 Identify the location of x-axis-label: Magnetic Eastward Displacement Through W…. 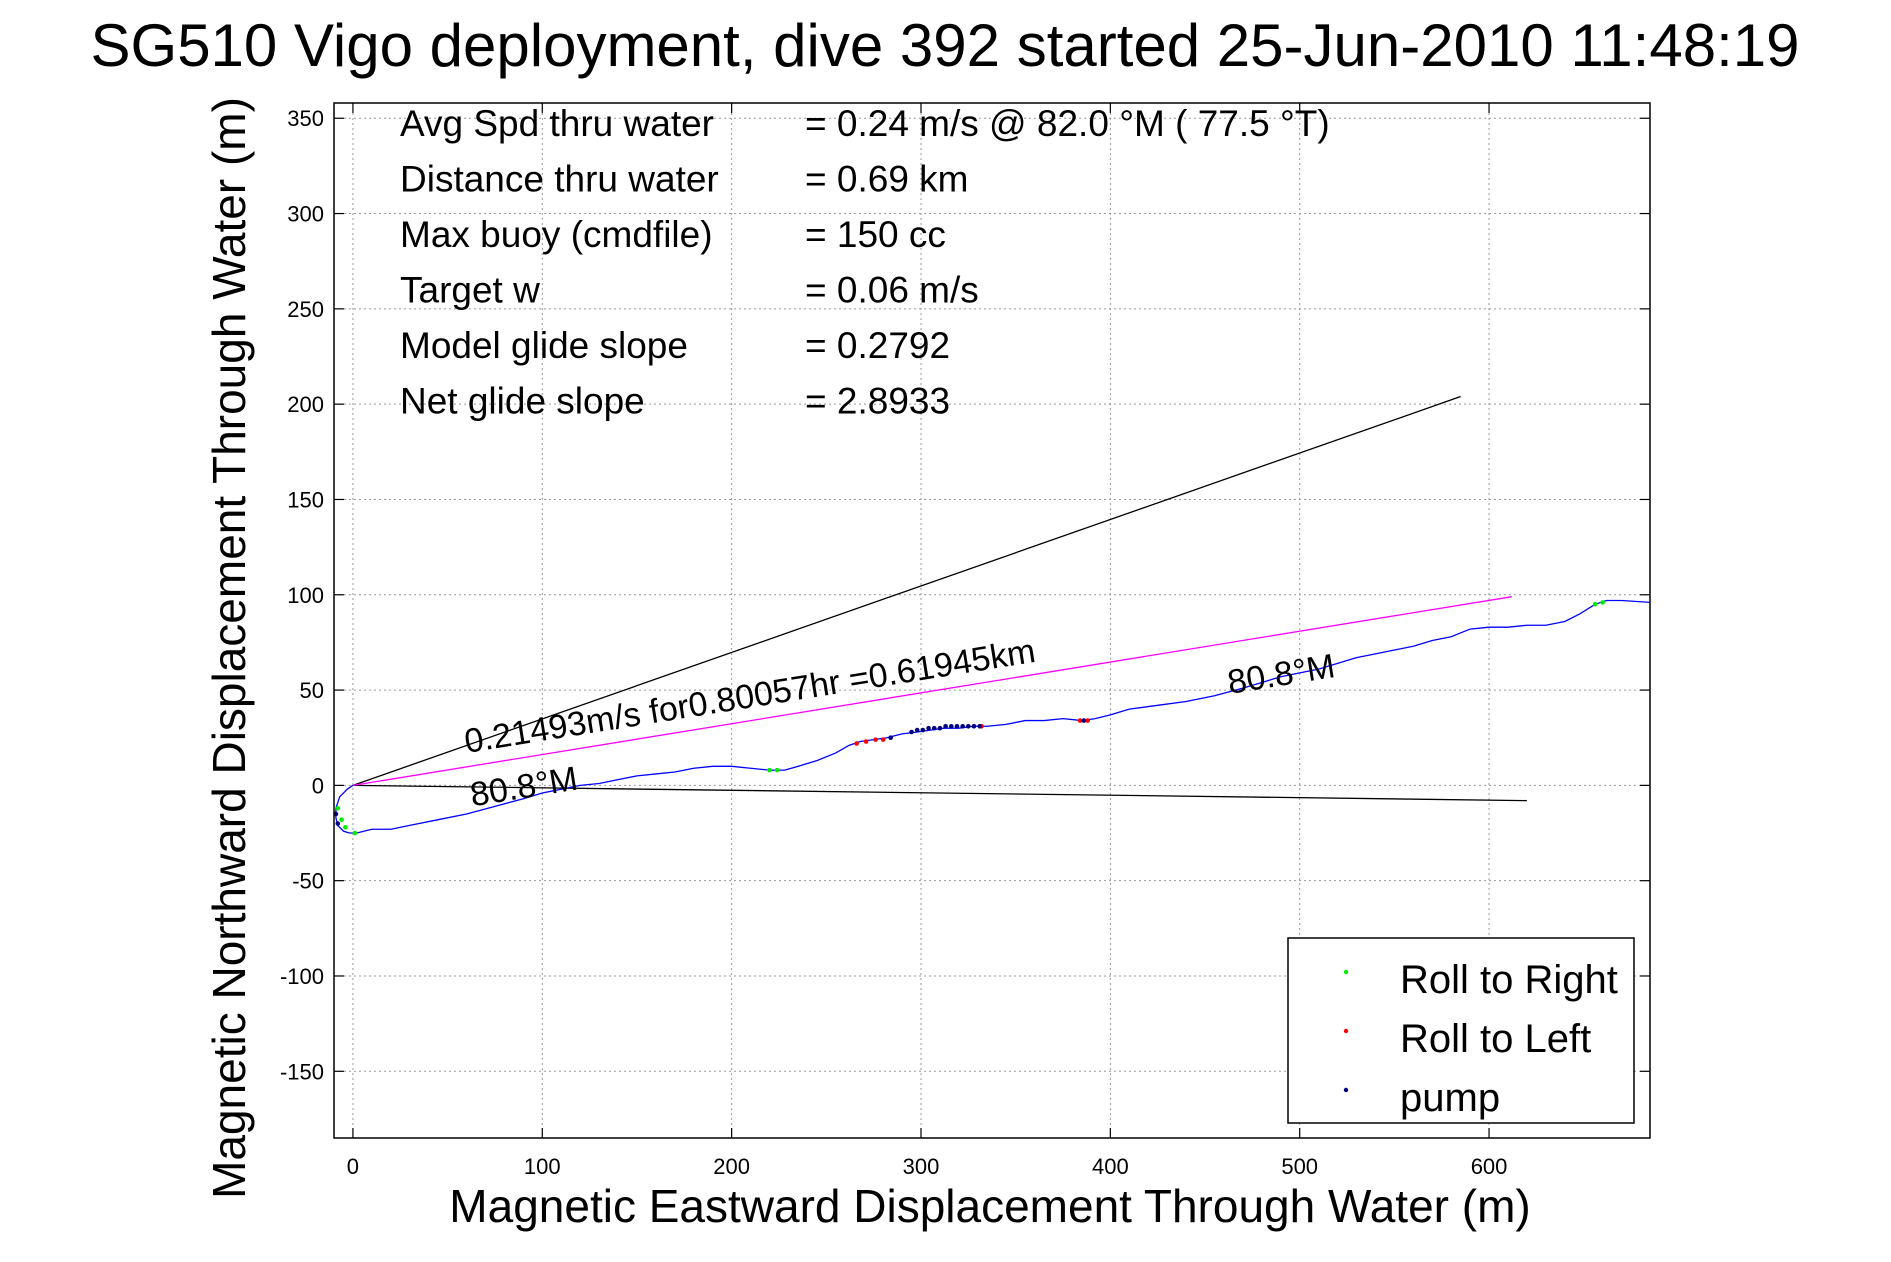
(989, 1206).